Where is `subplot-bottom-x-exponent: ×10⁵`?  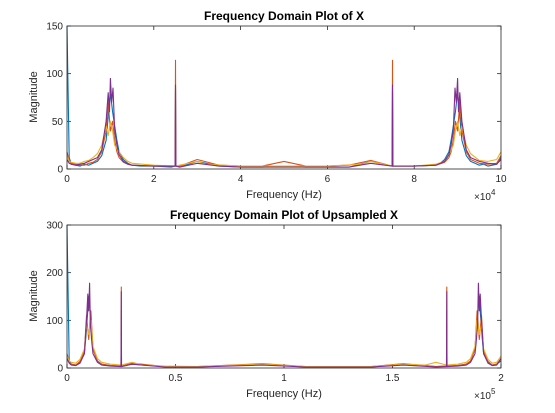
subplot-bottom-x-exponent: ×10⁵ is located at coordinates (485, 394).